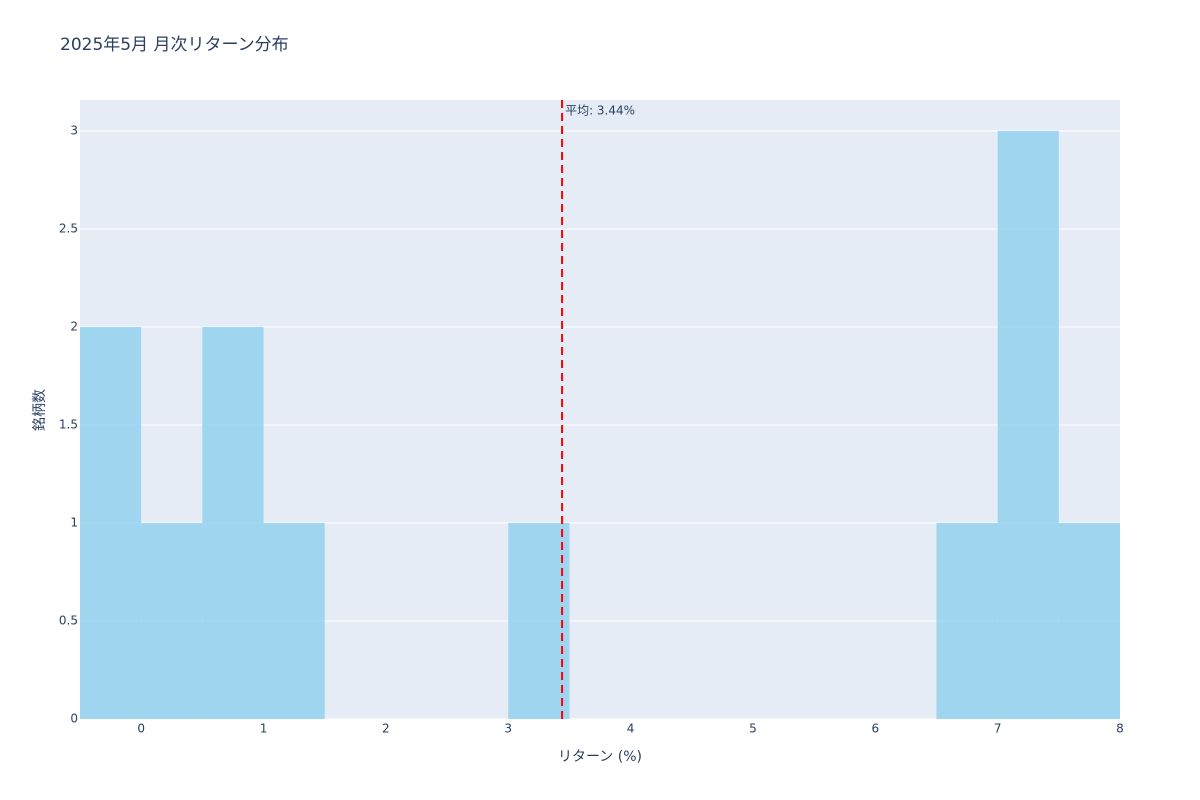  Describe the element at coordinates (600, 111) in the screenshot. I see `mean-label: 平均: 3.44%` at that location.